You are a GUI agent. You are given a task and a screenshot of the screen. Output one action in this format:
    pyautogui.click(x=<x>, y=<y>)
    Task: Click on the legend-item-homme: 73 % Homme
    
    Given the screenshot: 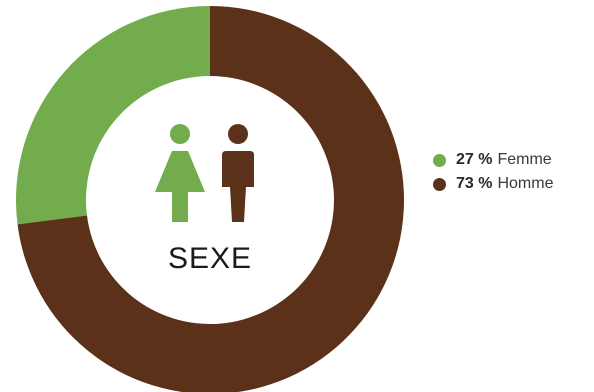 What is the action you would take?
    pyautogui.click(x=493, y=184)
    